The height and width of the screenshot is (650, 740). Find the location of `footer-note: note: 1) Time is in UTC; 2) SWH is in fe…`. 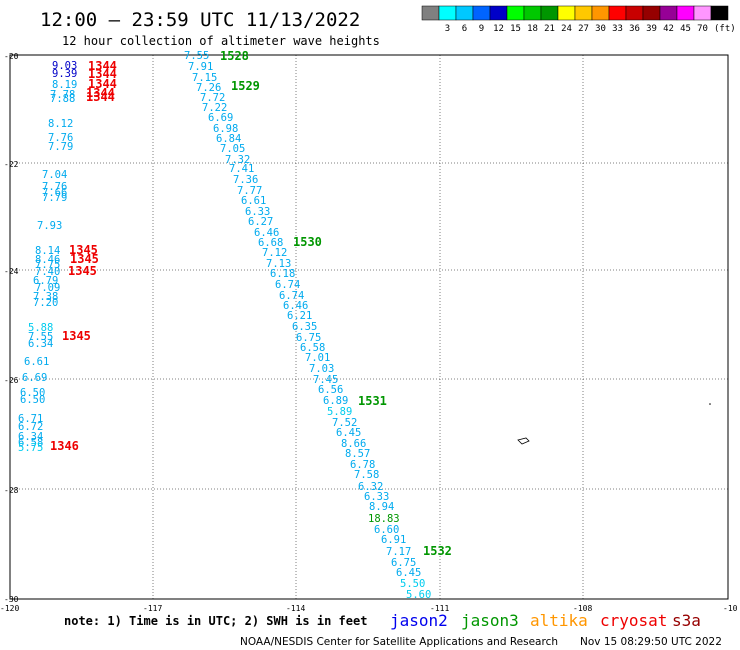

footer-note: note: 1) Time is in UTC; 2) SWH is in fe… is located at coordinates (215, 621).